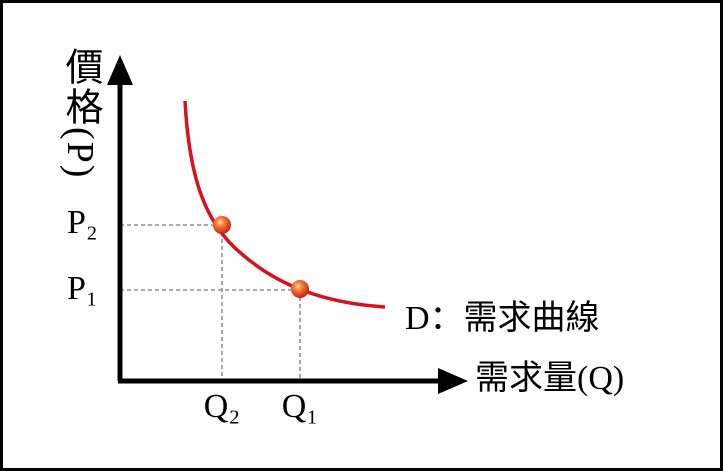 The width and height of the screenshot is (723, 471). I want to click on y-arrow, so click(120, 70).